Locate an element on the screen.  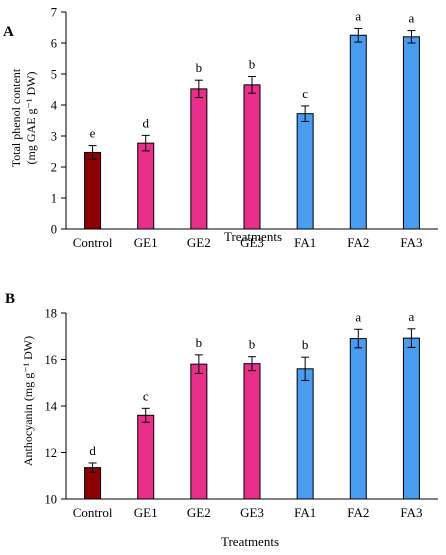
panel-a-bar-control is located at coordinates (93, 190).